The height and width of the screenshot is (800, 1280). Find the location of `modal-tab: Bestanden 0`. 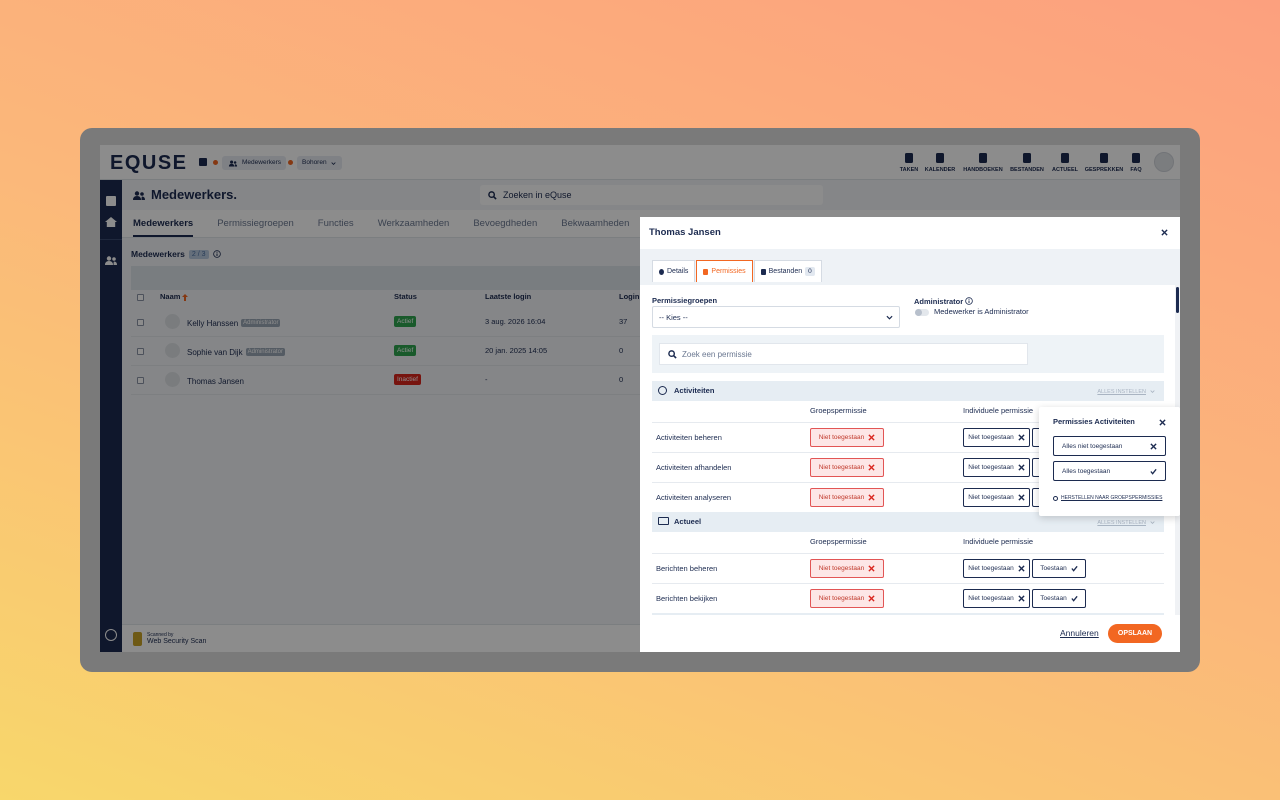

modal-tab: Bestanden 0 is located at coordinates (787, 271).